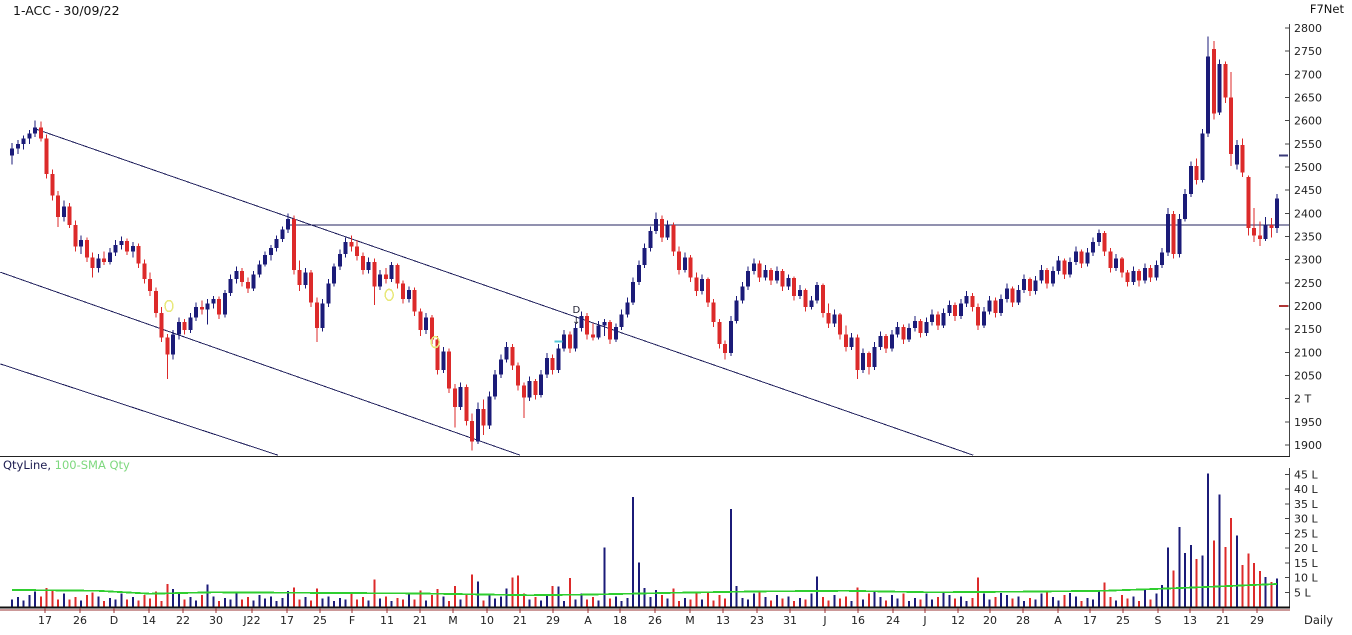 This screenshot has height=635, width=1352. Describe the element at coordinates (1326, 9) in the screenshot. I see `brand-logo: F7Net` at that location.